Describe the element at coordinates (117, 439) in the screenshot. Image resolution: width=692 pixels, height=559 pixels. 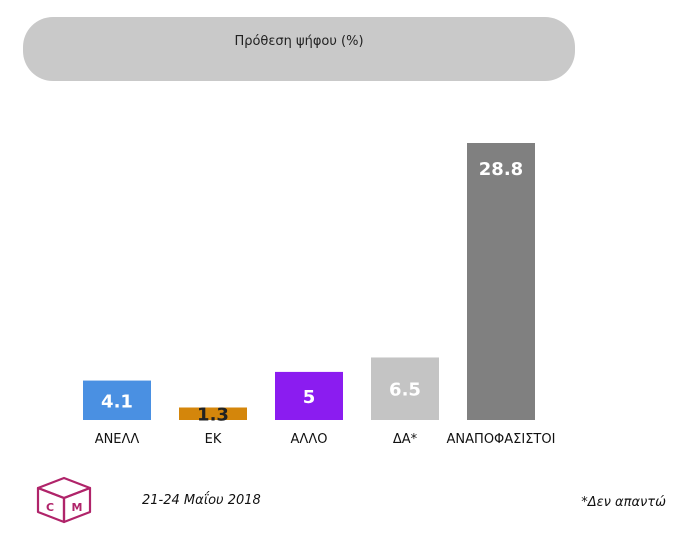
I see `category-label-0: ΑΝΕΛΛ` at that location.